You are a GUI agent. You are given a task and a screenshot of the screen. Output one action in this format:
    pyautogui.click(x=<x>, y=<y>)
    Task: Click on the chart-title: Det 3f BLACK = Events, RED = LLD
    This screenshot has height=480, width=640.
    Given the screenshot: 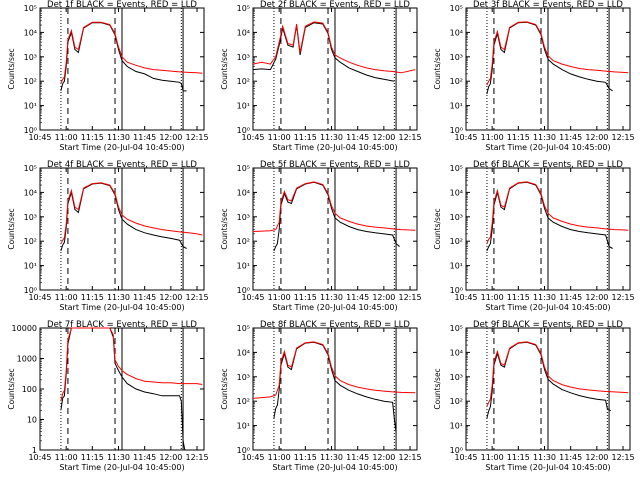 What is the action you would take?
    pyautogui.click(x=548, y=5)
    